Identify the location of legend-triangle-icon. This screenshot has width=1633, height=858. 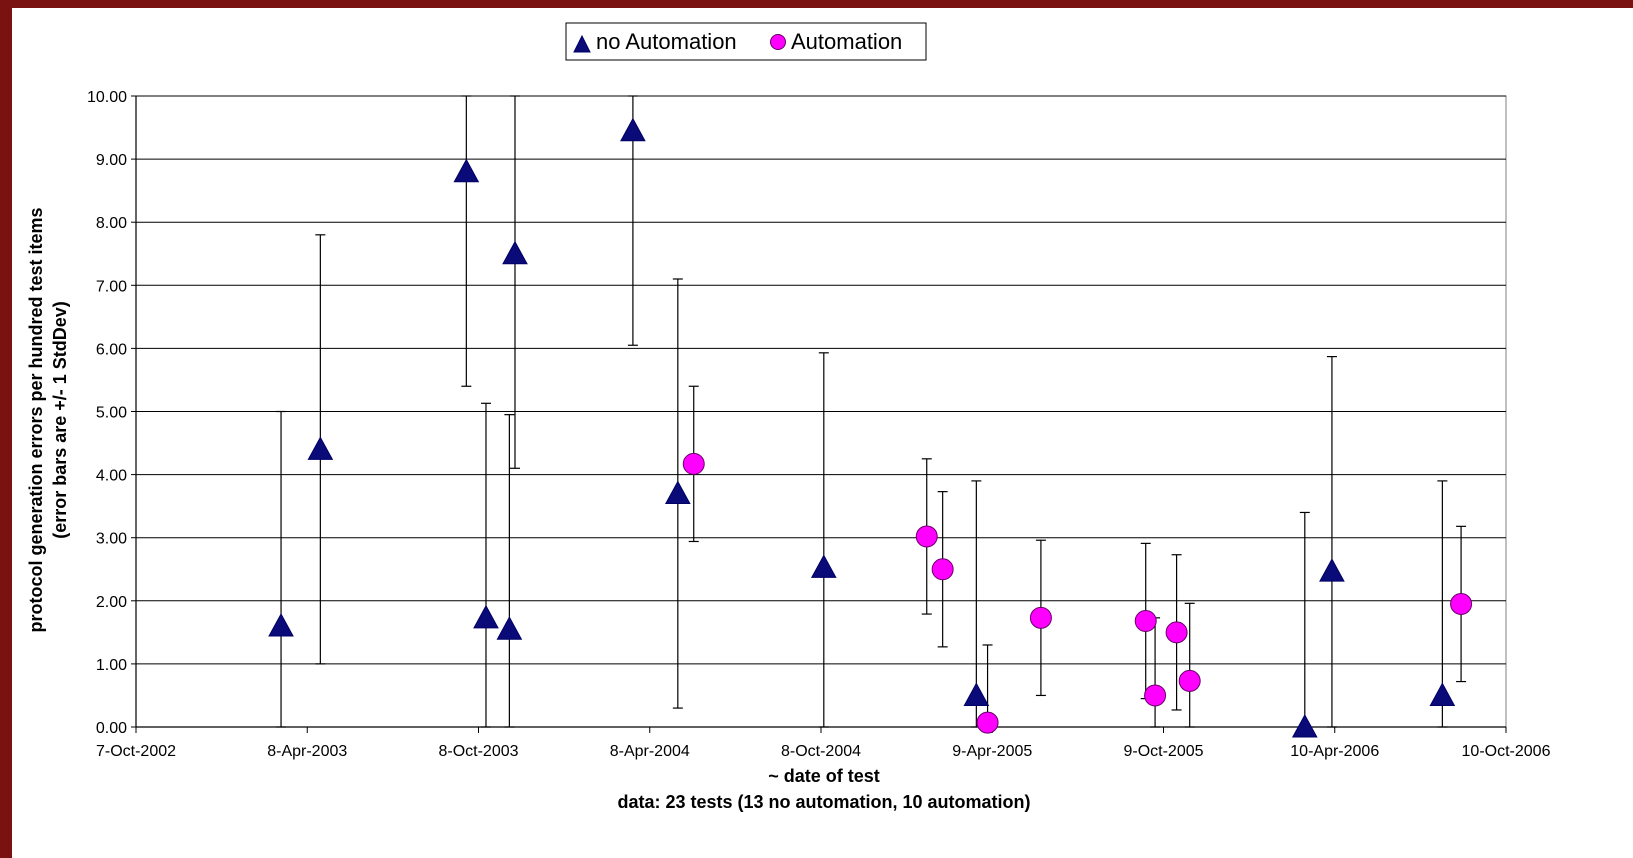
(582, 43).